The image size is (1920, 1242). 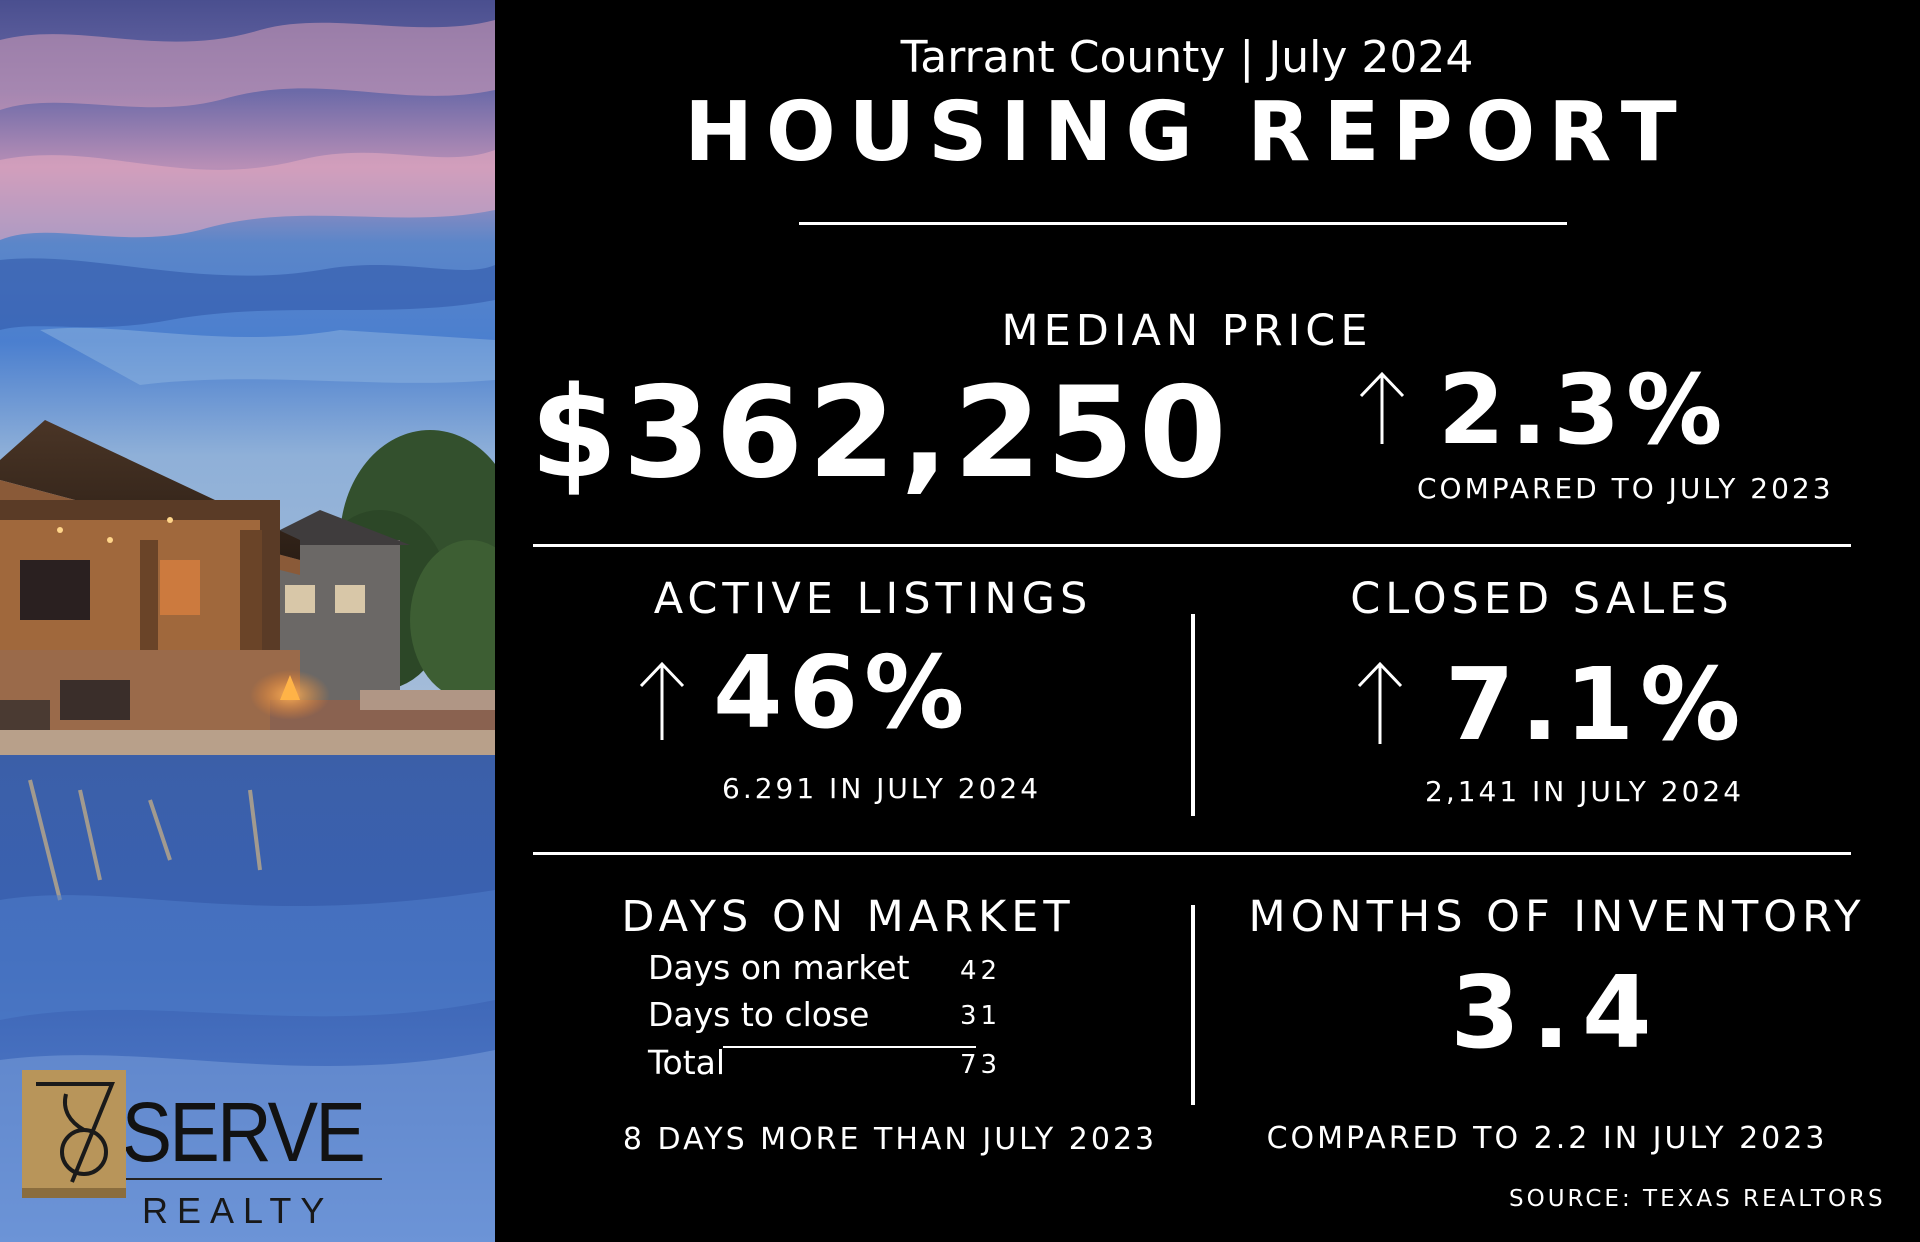 I want to click on days-on-market-label: DAYS ON MARKET, so click(x=848, y=917).